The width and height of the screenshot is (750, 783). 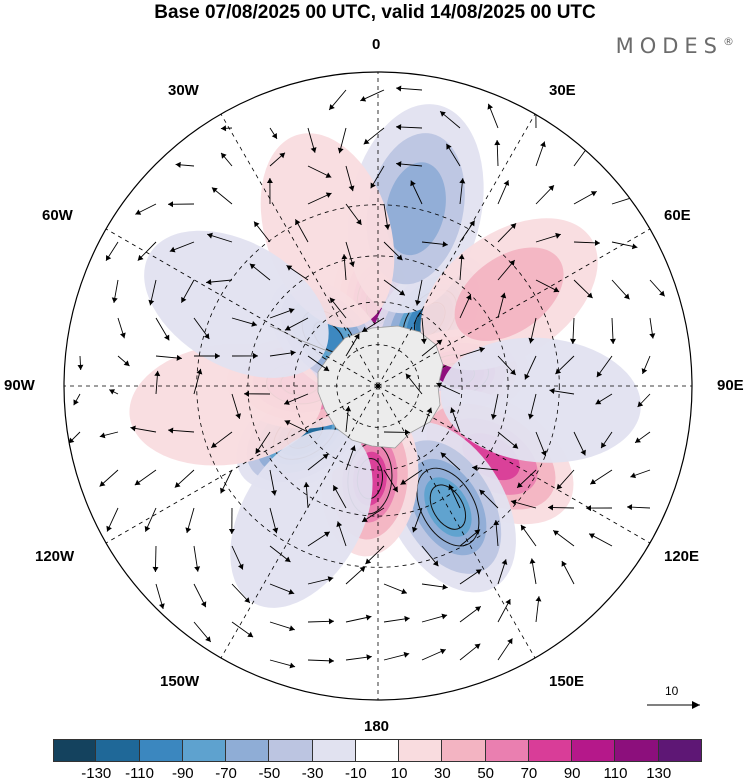 What do you see at coordinates (96, 773) in the screenshot?
I see `colorbar-tick-label: -130` at bounding box center [96, 773].